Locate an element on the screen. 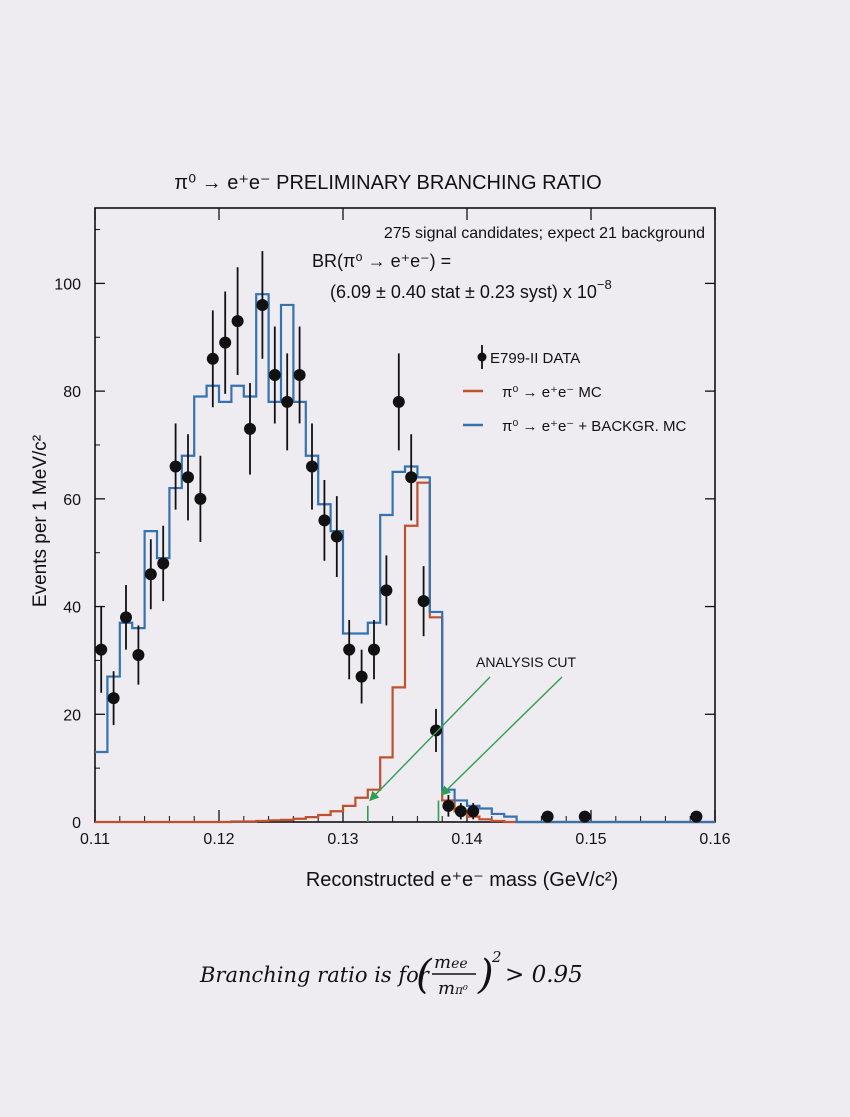 This screenshot has width=850, height=1117. y-tick-label-0: 0 is located at coordinates (76, 823).